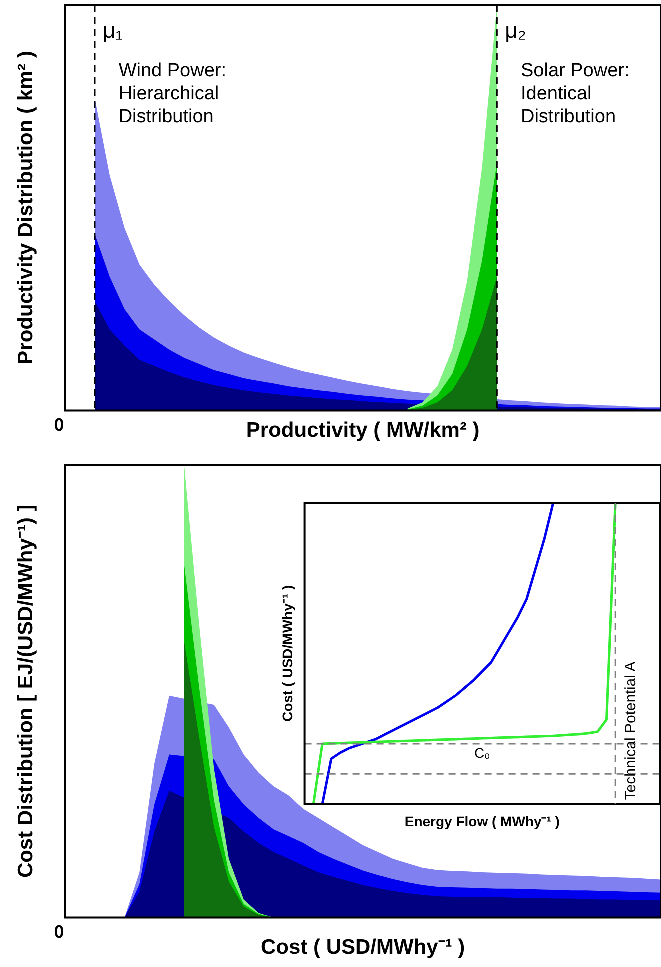 Image resolution: width=661 pixels, height=967 pixels. I want to click on annotation: Wind Power: Hierarchical Distribution, so click(172, 94).